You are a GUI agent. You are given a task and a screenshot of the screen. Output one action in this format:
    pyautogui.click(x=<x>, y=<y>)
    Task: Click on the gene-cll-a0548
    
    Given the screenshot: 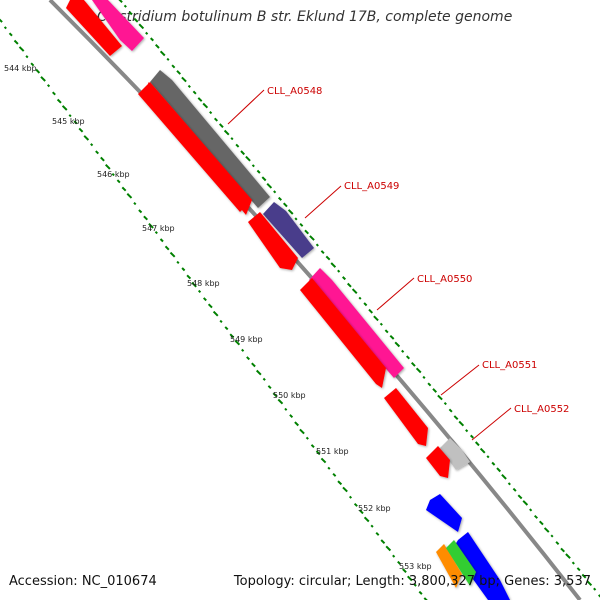 What is the action you would take?
    pyautogui.click(x=210, y=139)
    